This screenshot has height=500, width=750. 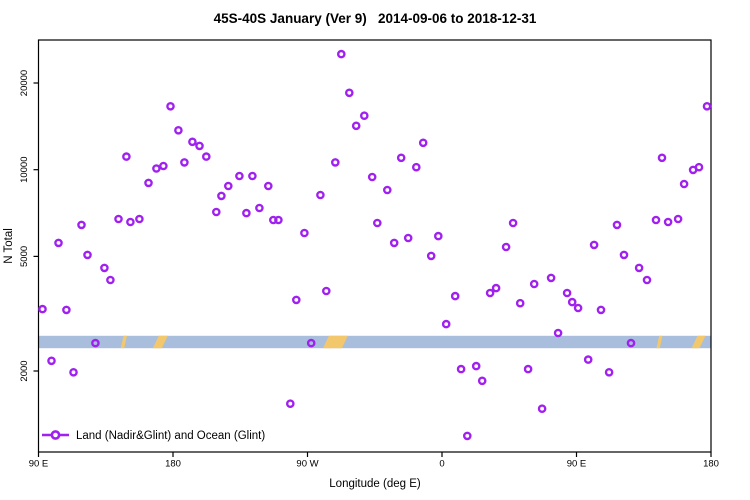 I want to click on legend-marker, so click(x=55, y=435).